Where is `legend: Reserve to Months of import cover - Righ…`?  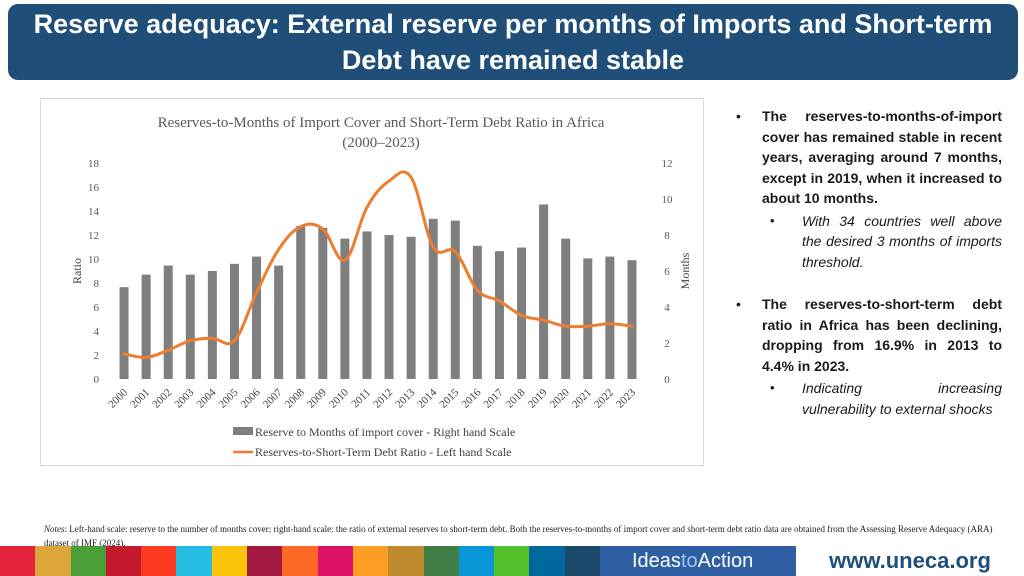 legend: Reserve to Months of import cover - Righ… is located at coordinates (374, 442).